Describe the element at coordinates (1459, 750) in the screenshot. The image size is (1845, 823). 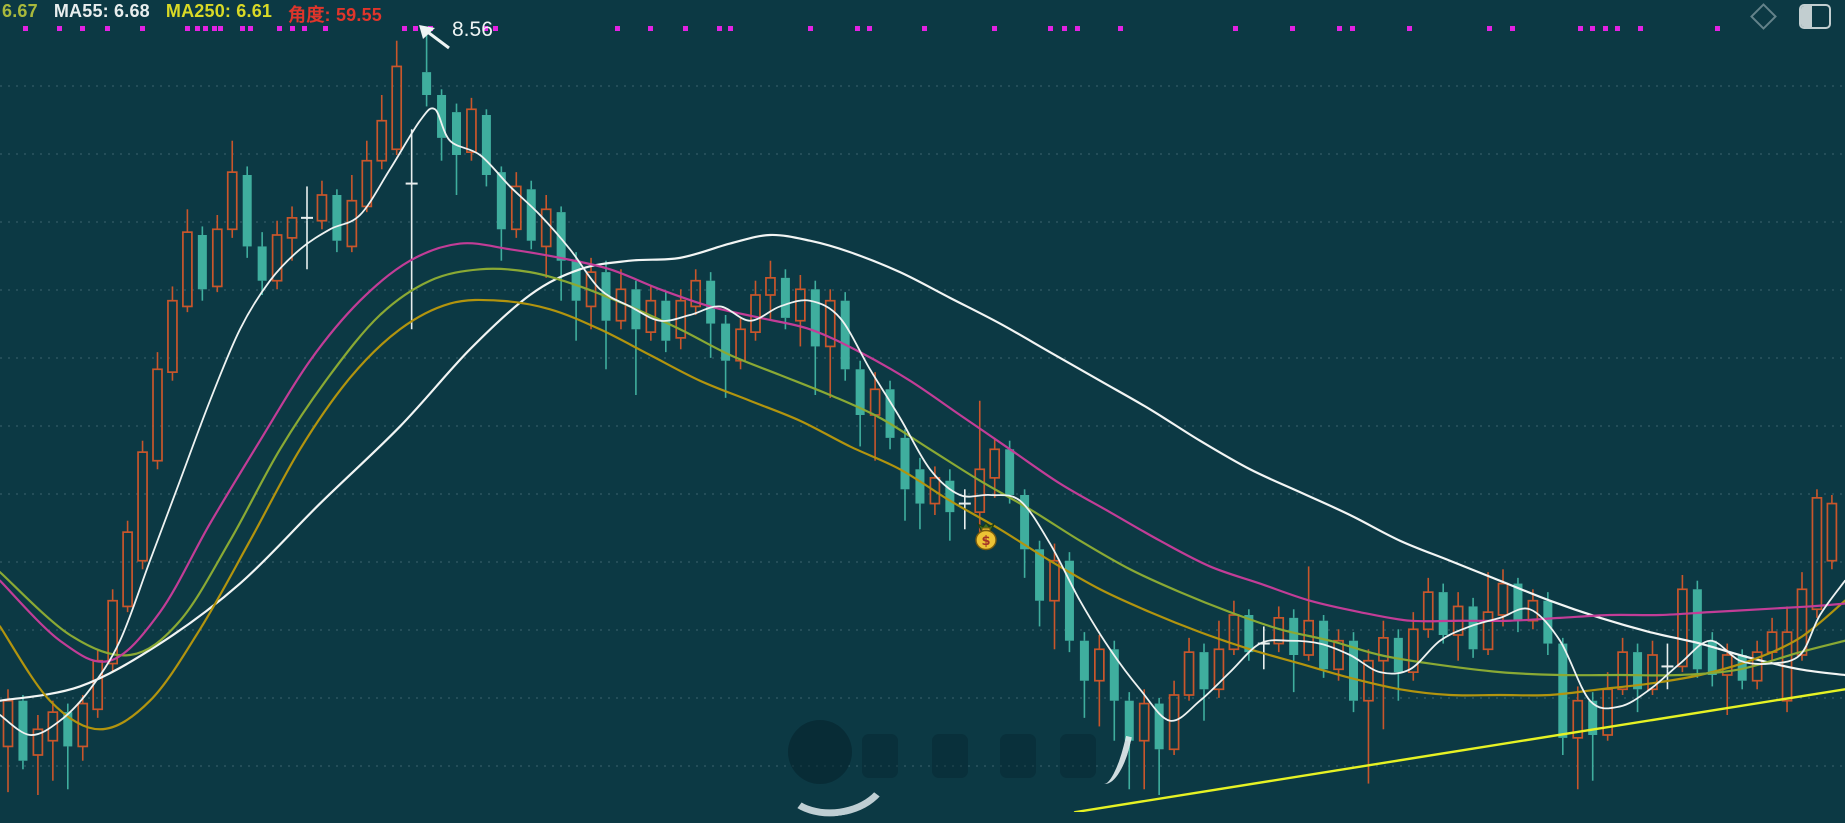
I see `line-trend_yellow` at that location.